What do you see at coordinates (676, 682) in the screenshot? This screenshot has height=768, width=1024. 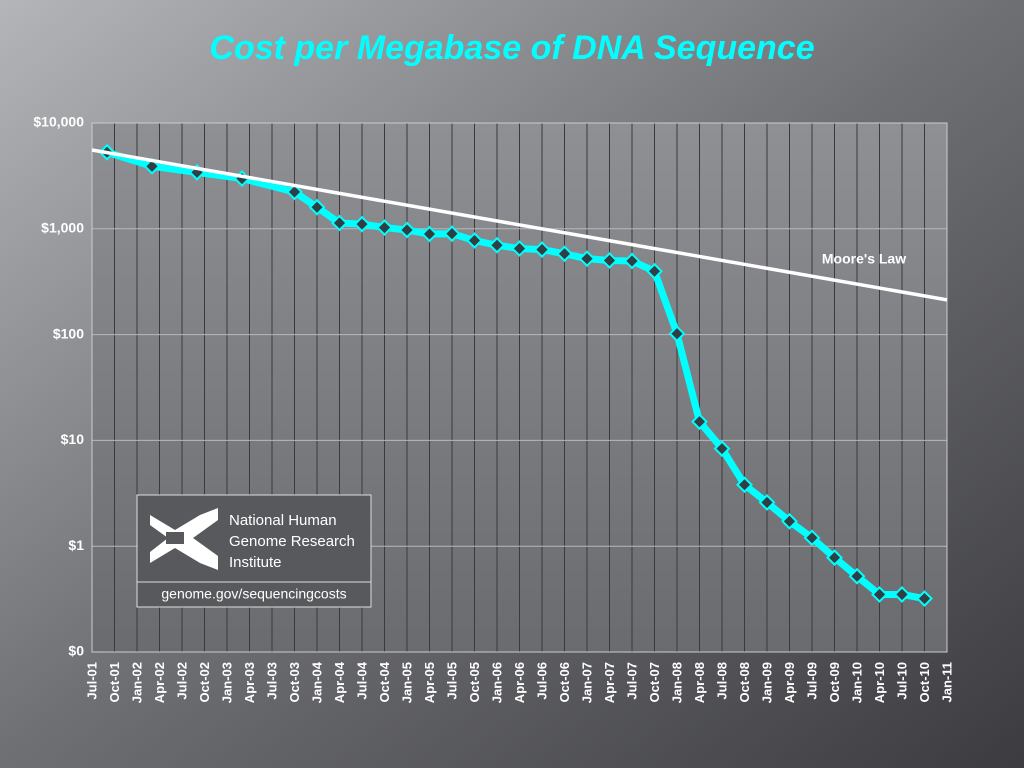 I see `x-tick-label: Jan-08` at bounding box center [676, 682].